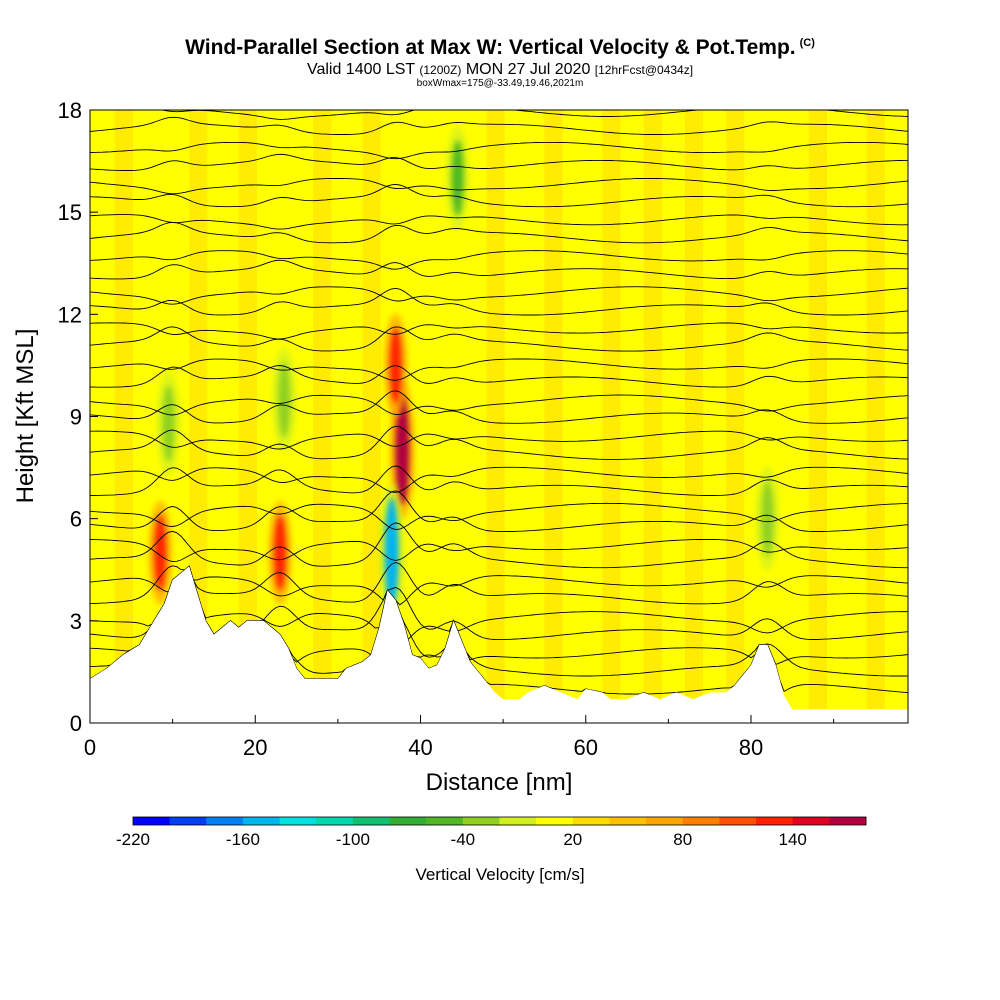  I want to click on colorbar-tick-label: -100, so click(353, 839).